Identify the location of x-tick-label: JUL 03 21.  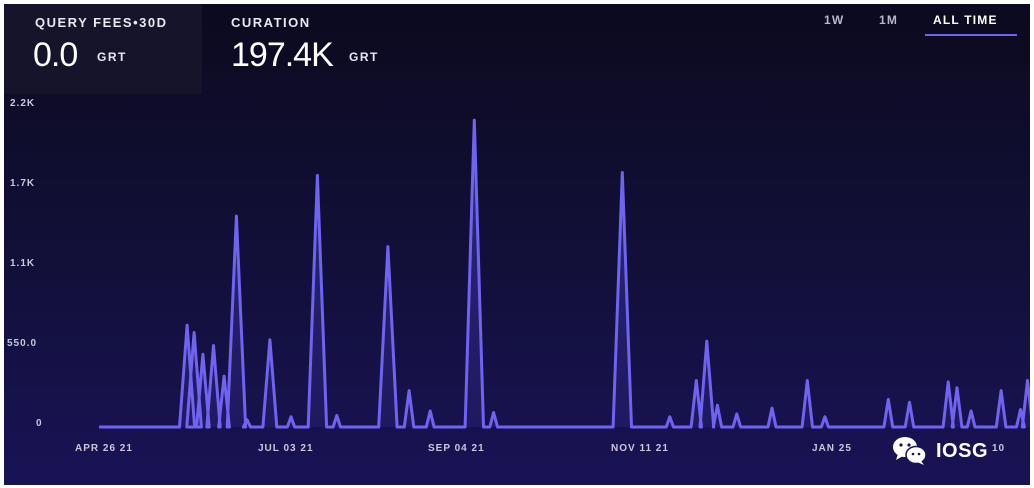
(286, 448).